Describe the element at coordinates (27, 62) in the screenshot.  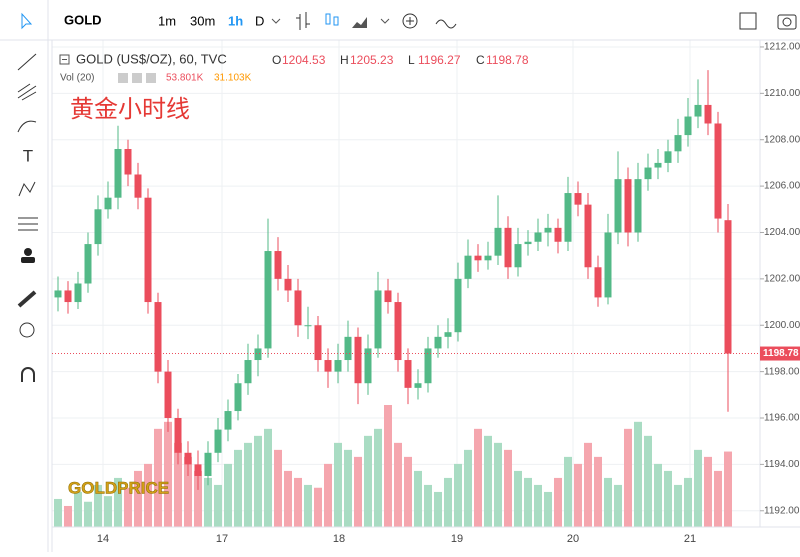
I see `line-tool` at that location.